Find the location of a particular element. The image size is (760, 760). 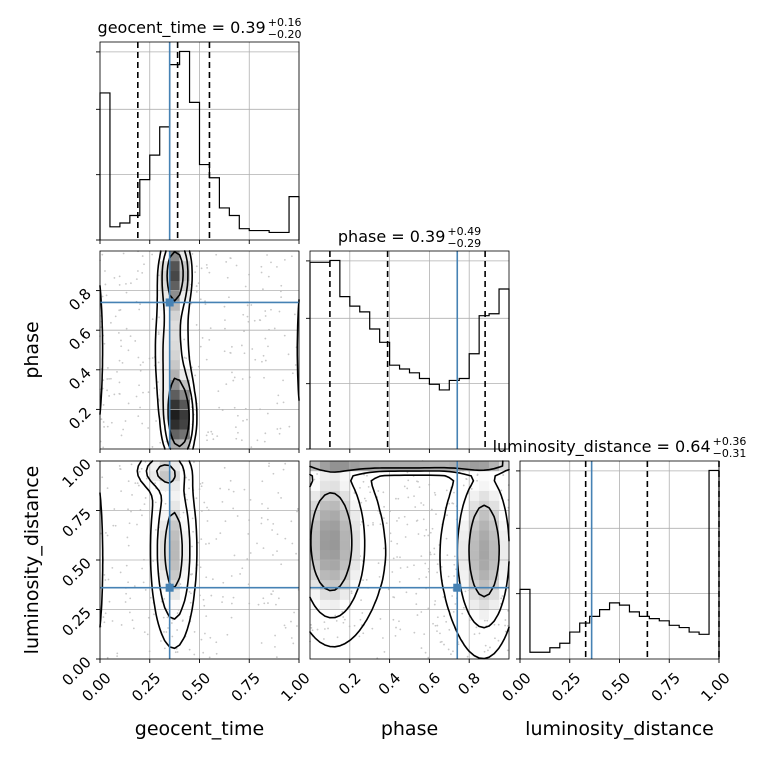

x-tick-label: 0.75 is located at coordinates (246, 687).